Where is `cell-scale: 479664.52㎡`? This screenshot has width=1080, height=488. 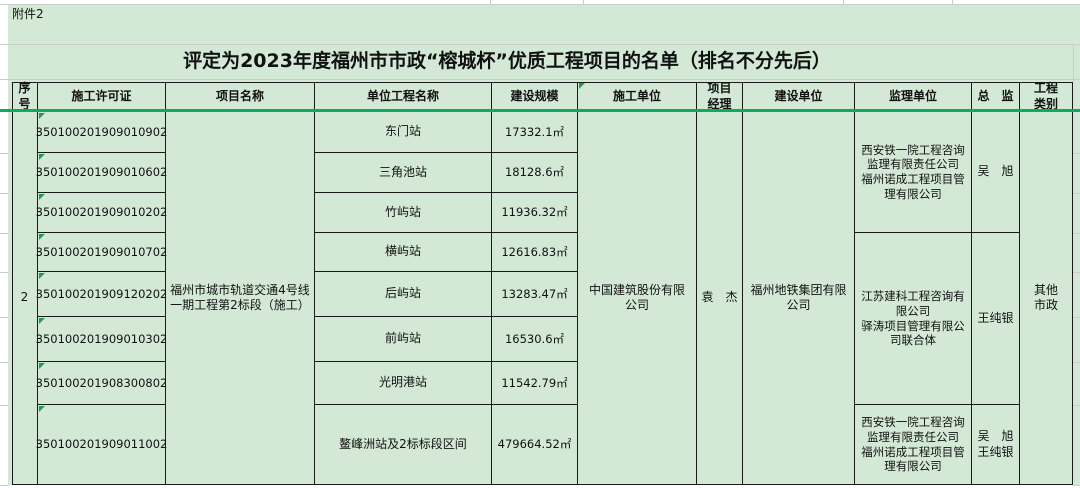
cell-scale: 479664.52㎡ is located at coordinates (535, 445).